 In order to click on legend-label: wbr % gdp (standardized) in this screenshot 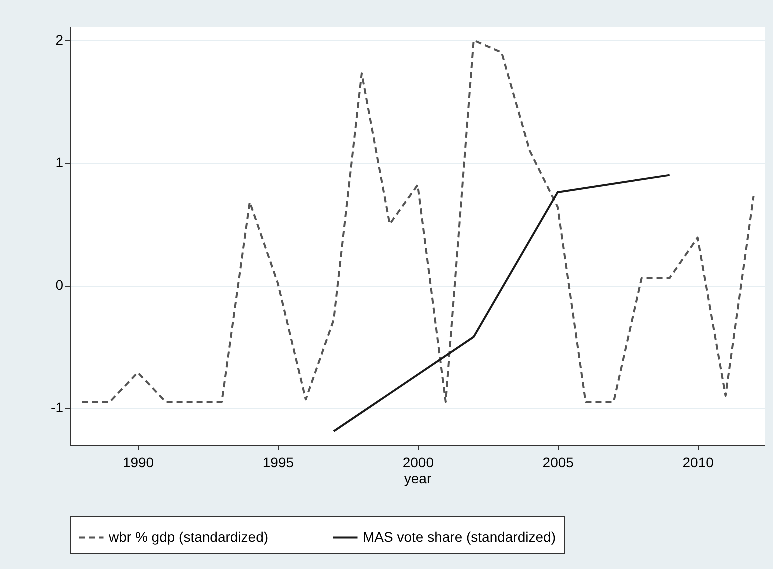, I will do `click(188, 536)`.